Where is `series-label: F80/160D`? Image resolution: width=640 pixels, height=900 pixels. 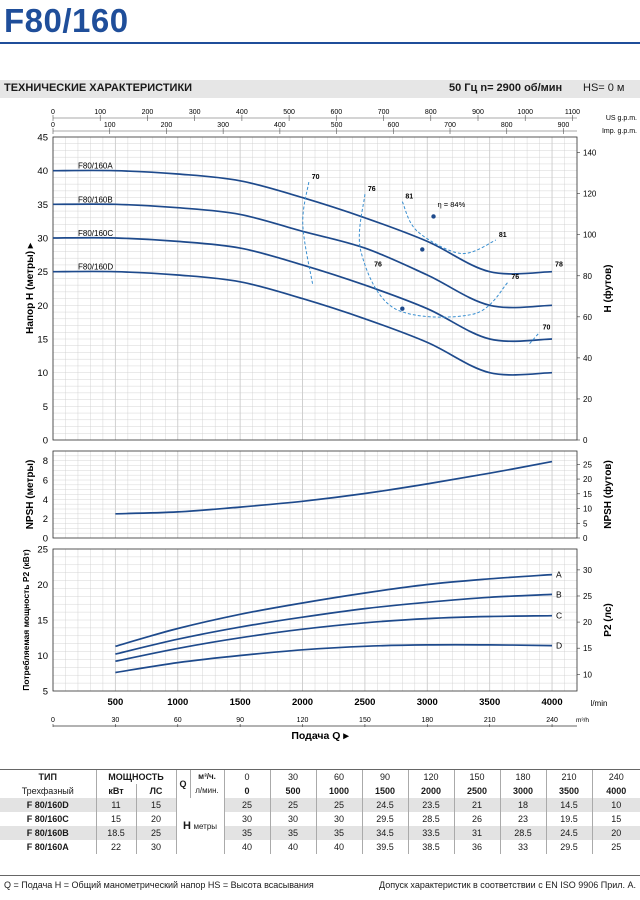 series-label: F80/160D is located at coordinates (95, 267).